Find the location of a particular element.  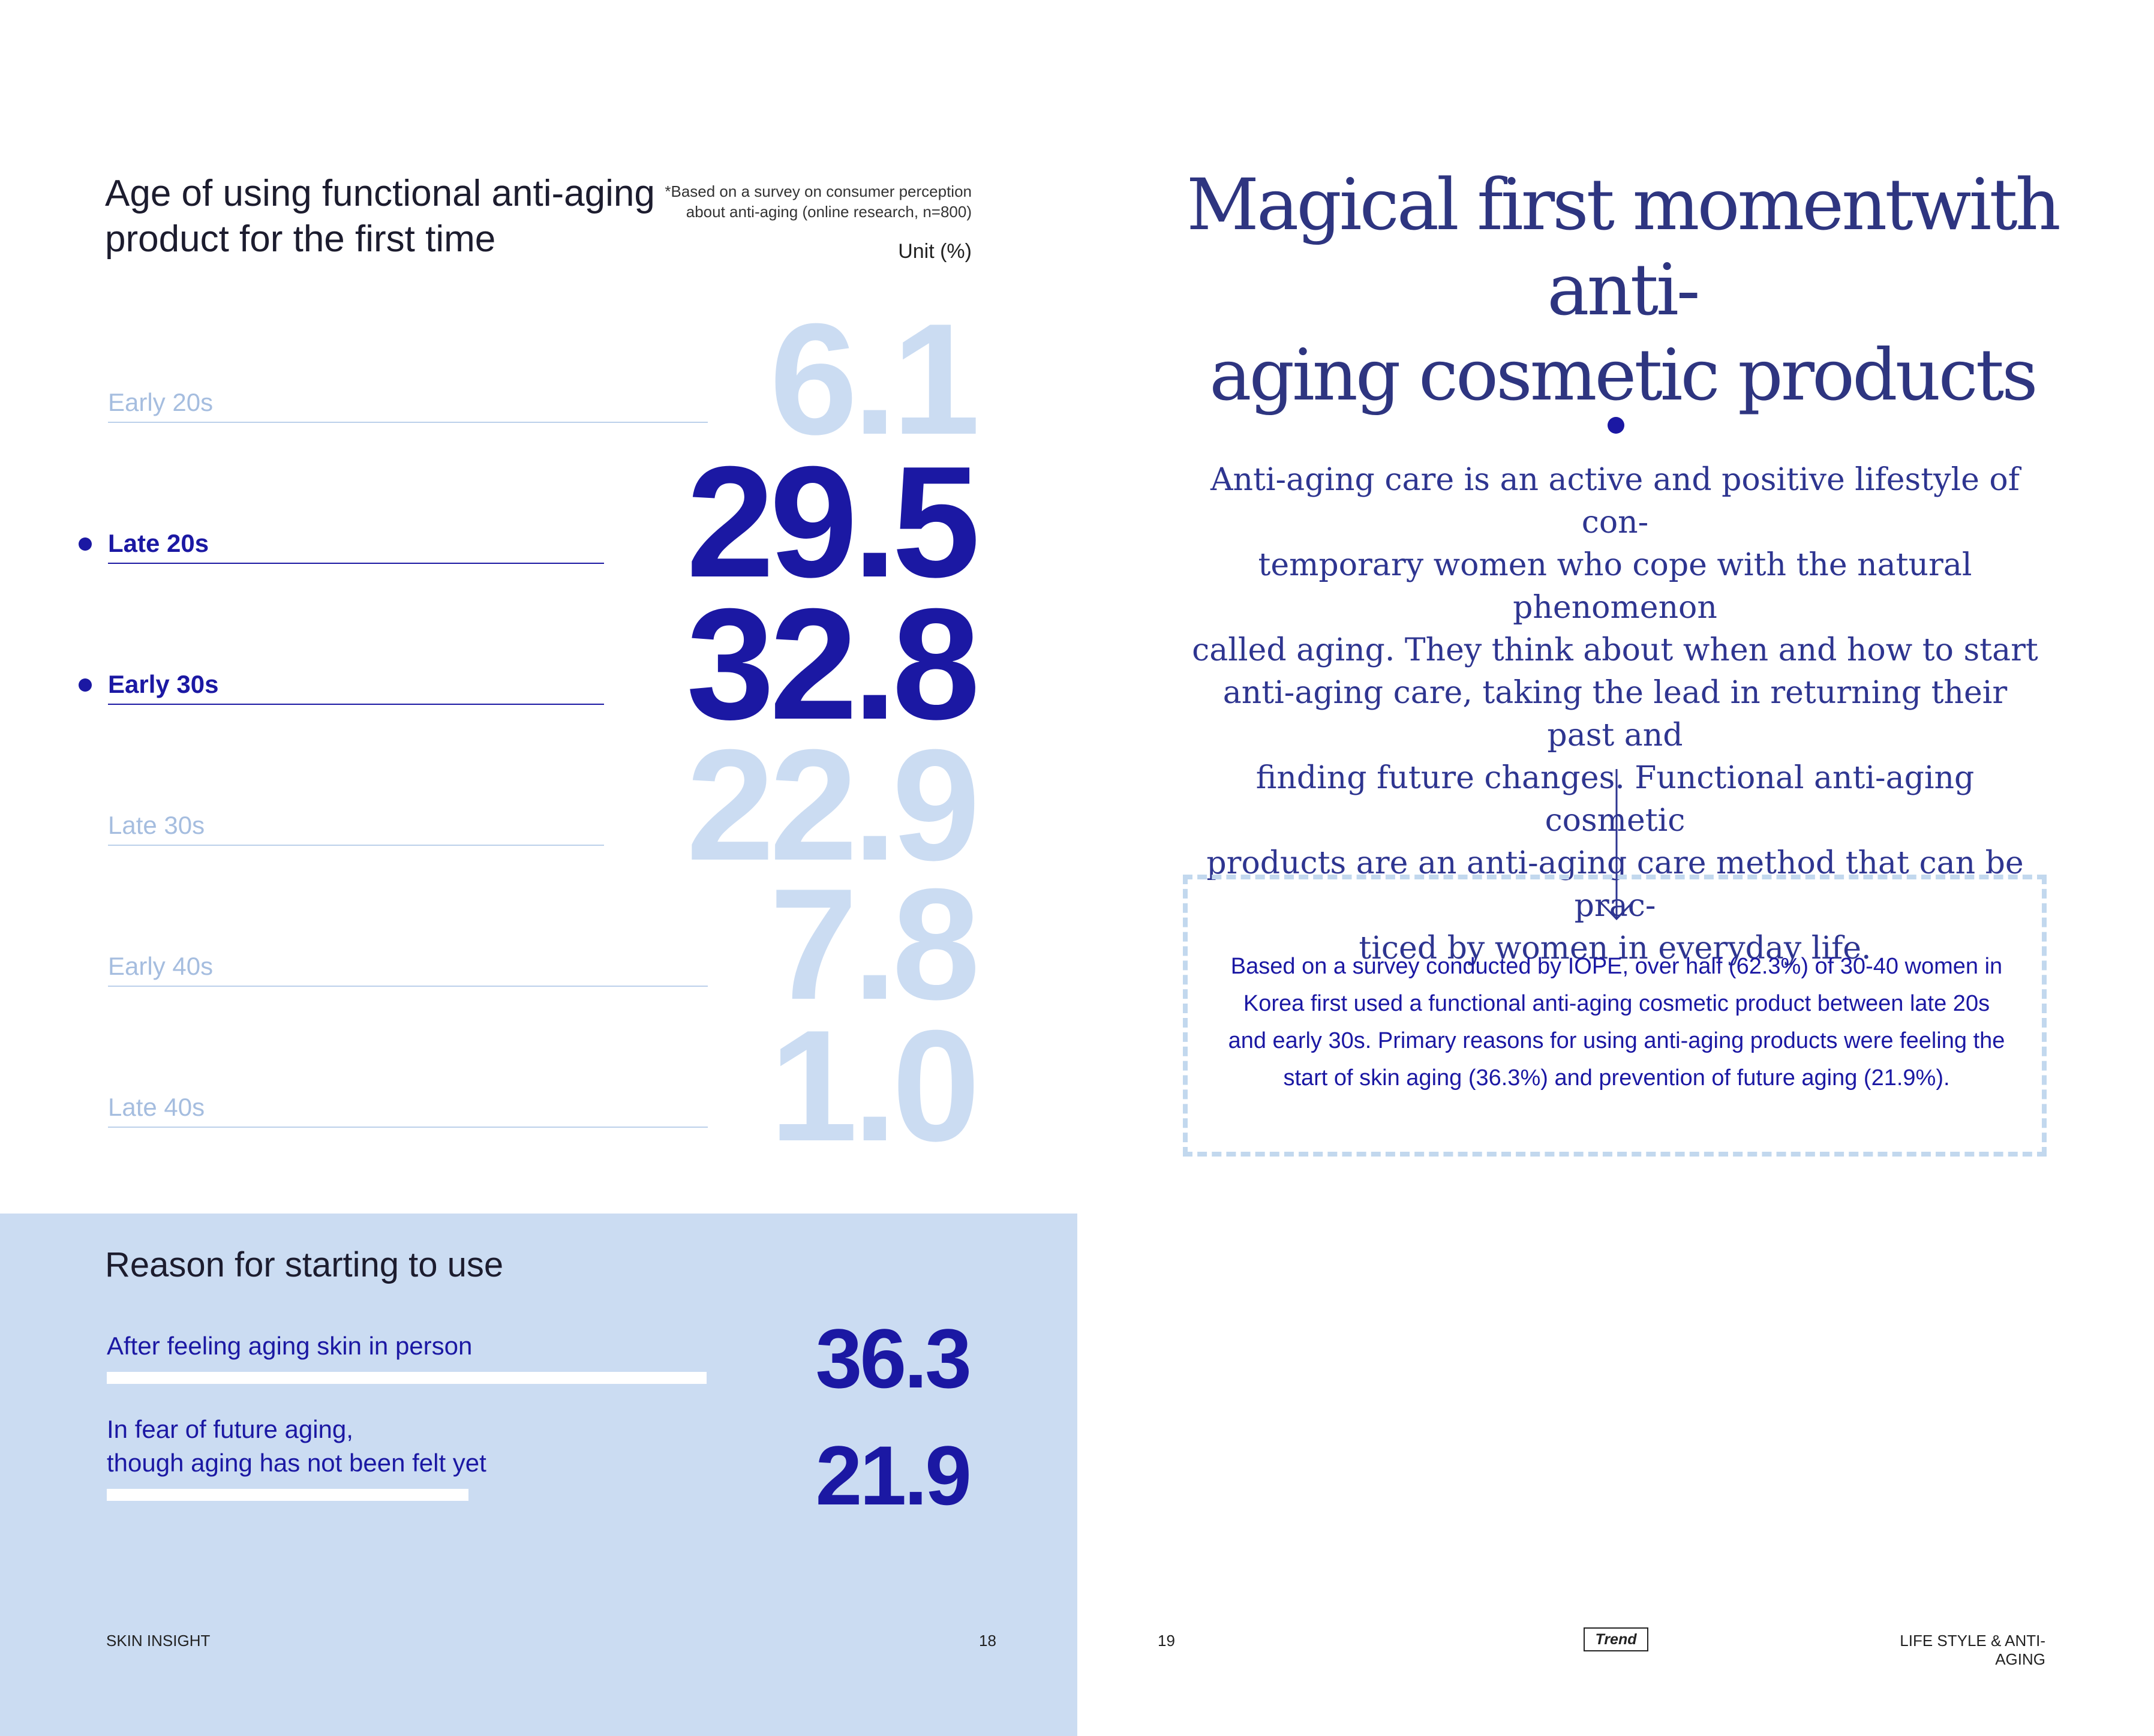

age-label-early-30s: Early 30s is located at coordinates (163, 684).